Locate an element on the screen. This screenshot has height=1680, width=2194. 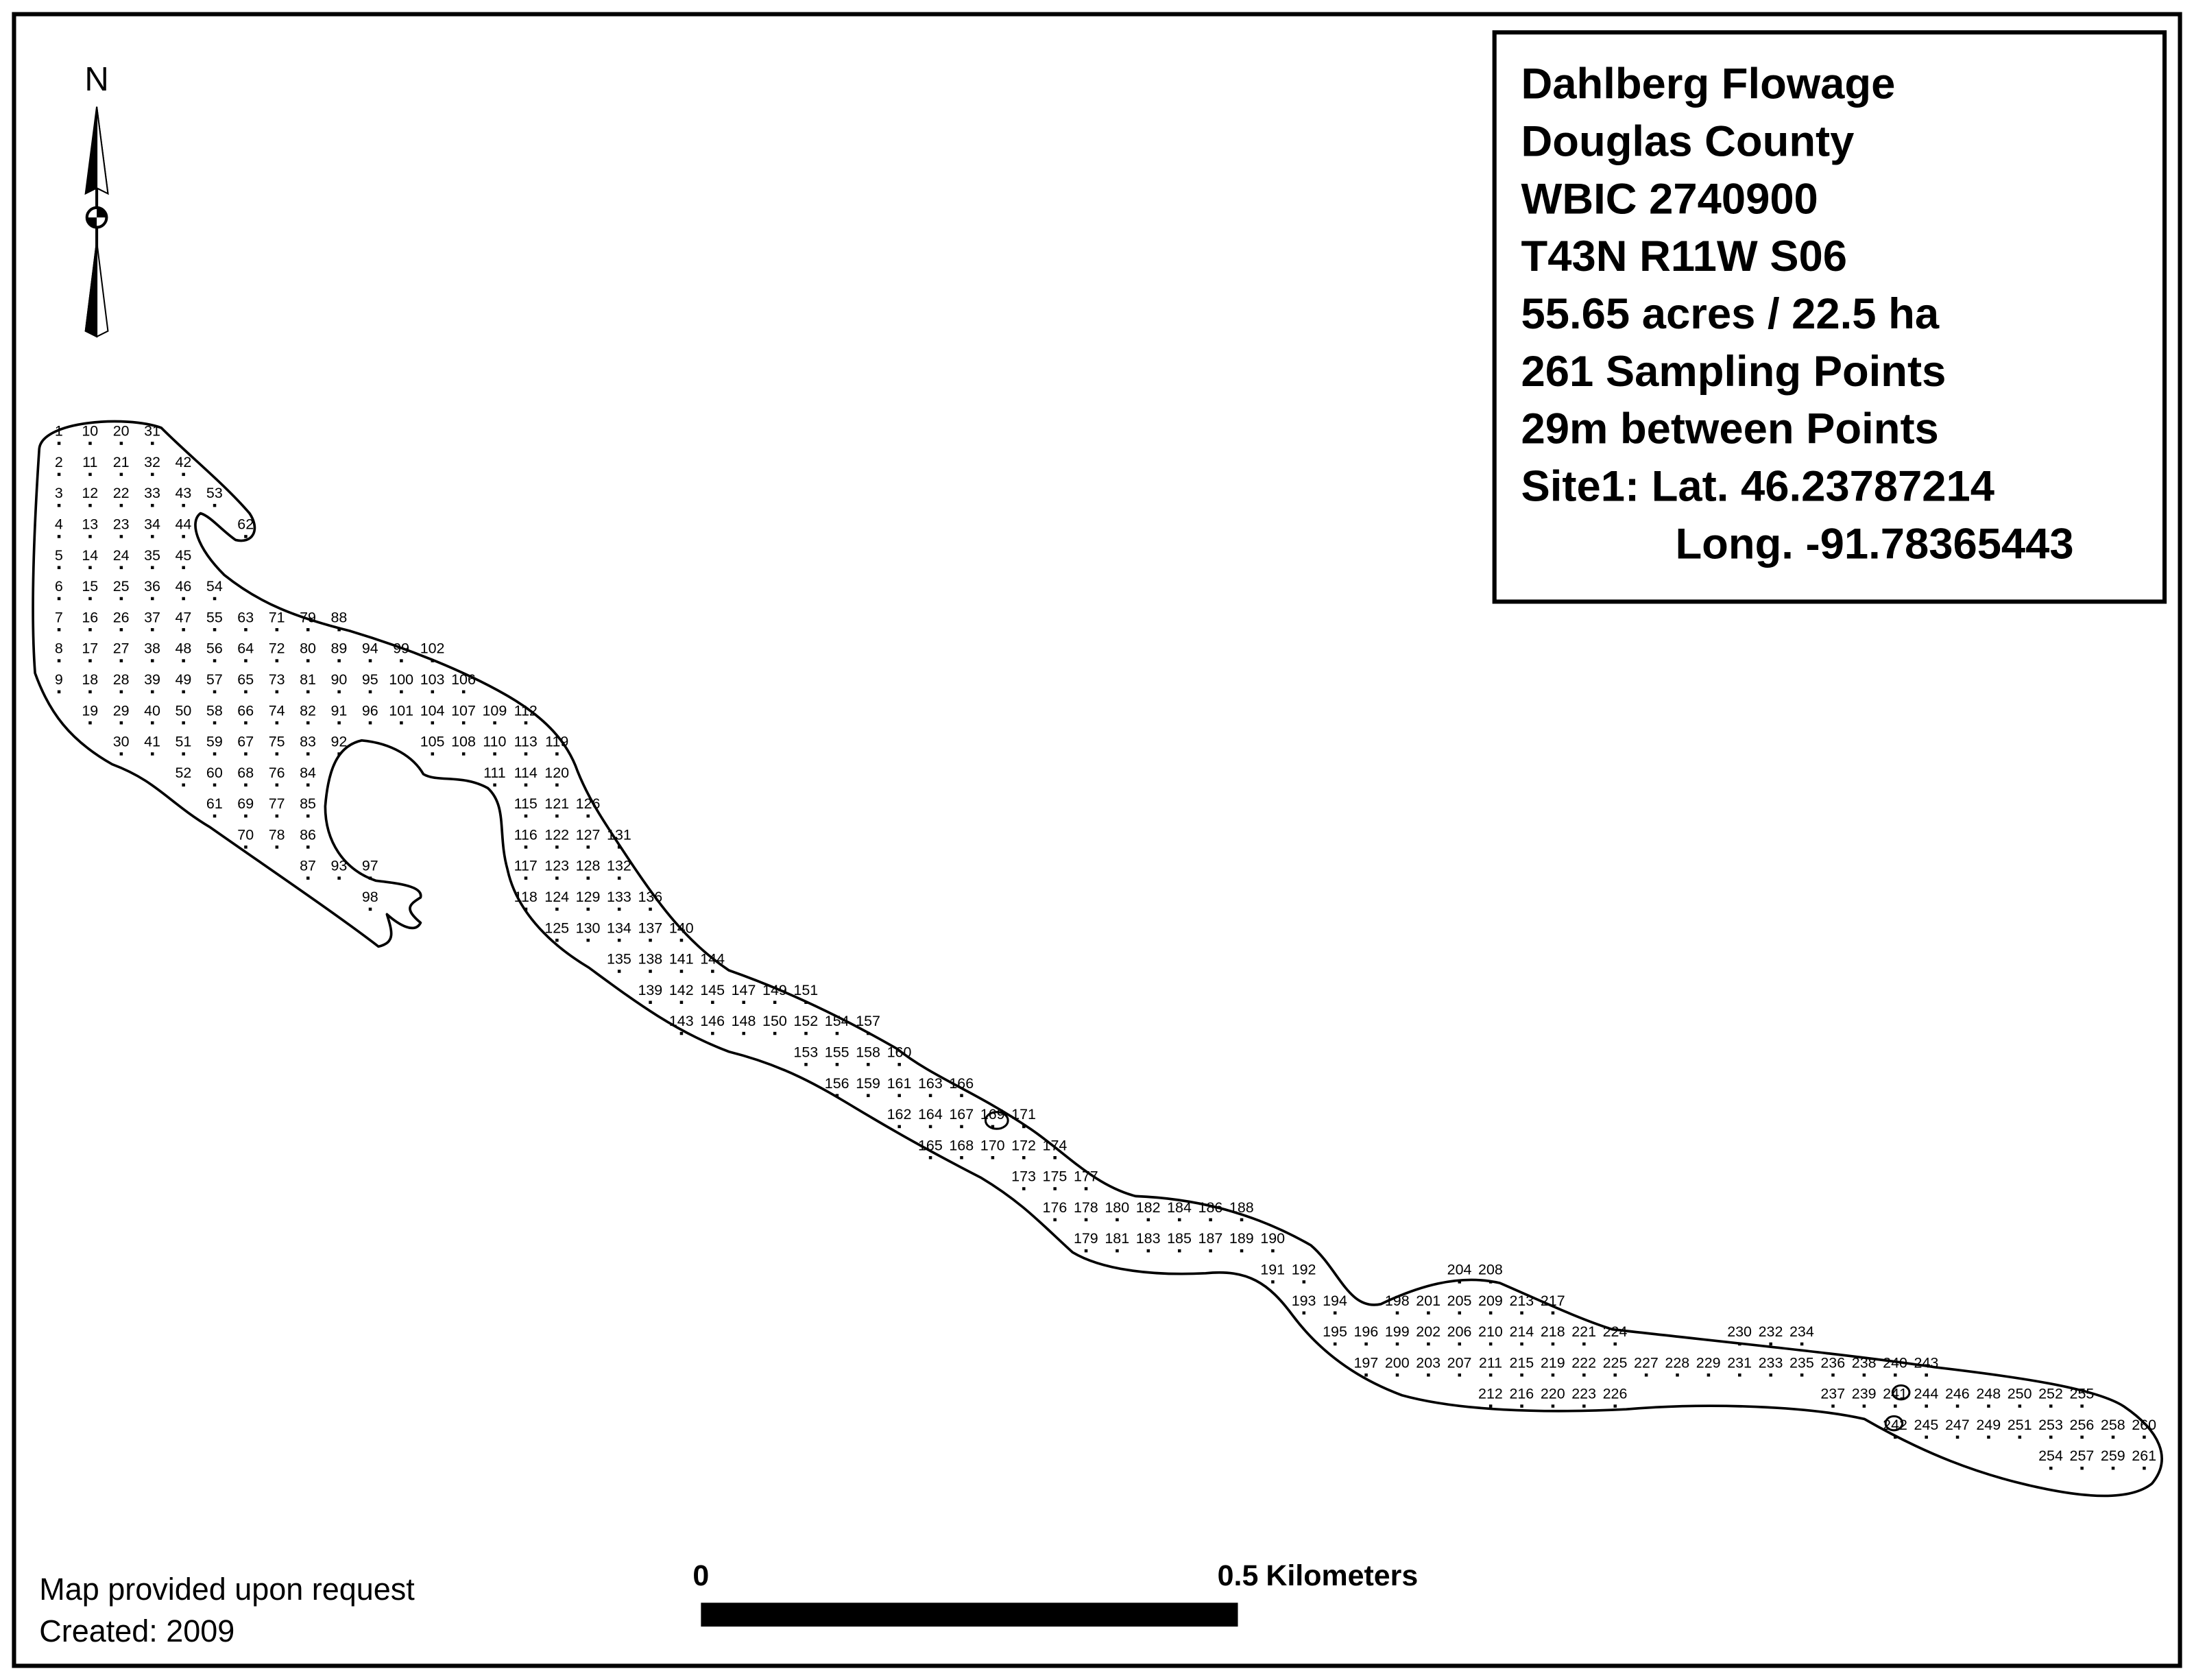
info-line: Dahlberg Flowage is located at coordinates (1708, 84).